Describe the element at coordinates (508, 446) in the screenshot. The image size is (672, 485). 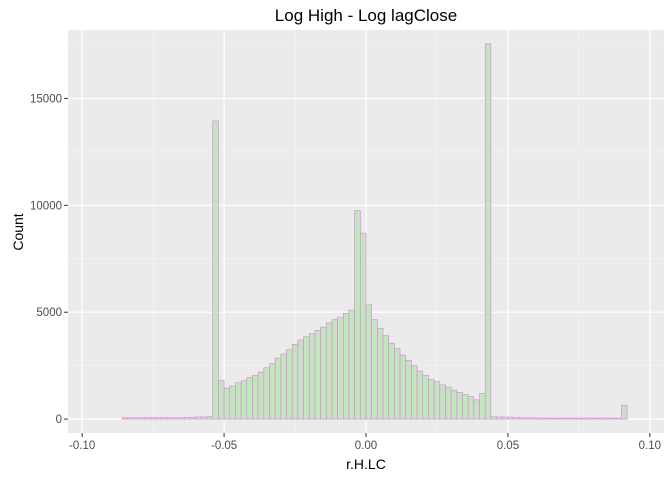
I see `x-tick-label: 0.05` at that location.